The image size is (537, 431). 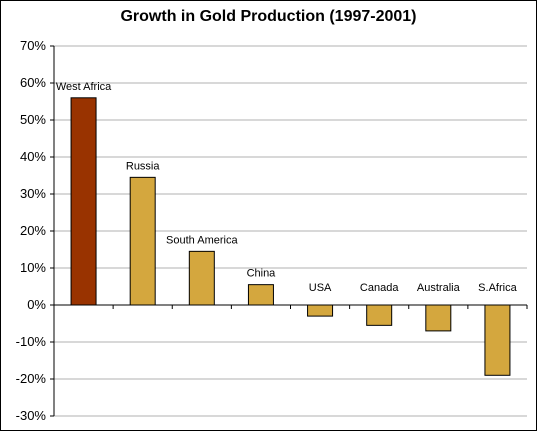 What do you see at coordinates (262, 274) in the screenshot?
I see `bar-label: China` at bounding box center [262, 274].